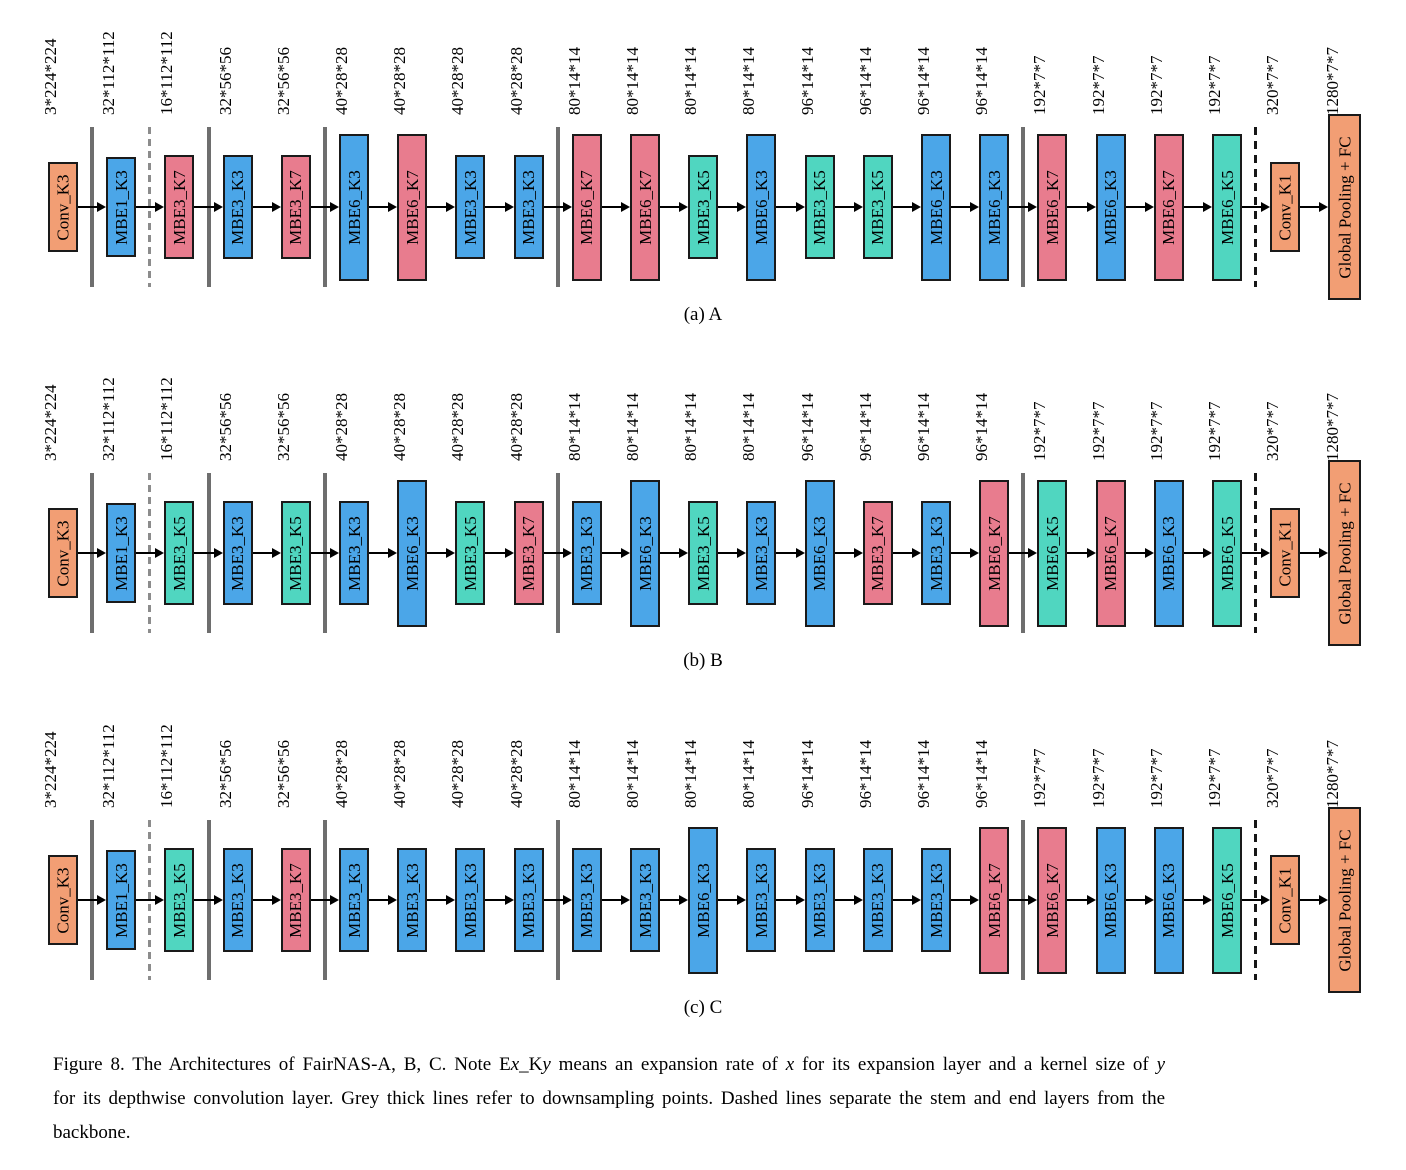 This screenshot has width=1406, height=1170. What do you see at coordinates (283, 774) in the screenshot?
I see `dimension-label: 32*56*56` at bounding box center [283, 774].